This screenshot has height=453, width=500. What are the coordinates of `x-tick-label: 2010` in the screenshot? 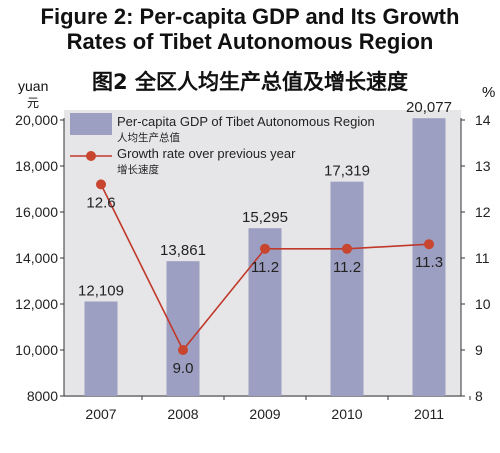 It's located at (346, 414).